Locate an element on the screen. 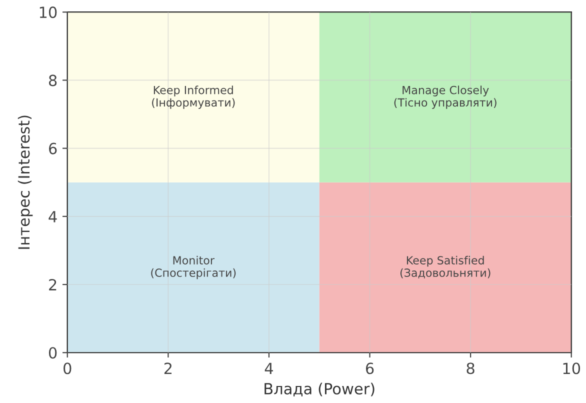  x-tick-label: 10 is located at coordinates (571, 368).